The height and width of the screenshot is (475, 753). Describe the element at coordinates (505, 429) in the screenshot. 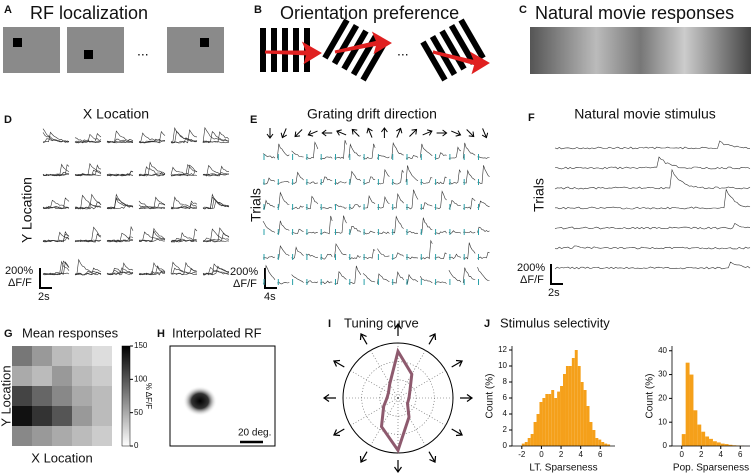

I see `y-tick-label: 2` at that location.